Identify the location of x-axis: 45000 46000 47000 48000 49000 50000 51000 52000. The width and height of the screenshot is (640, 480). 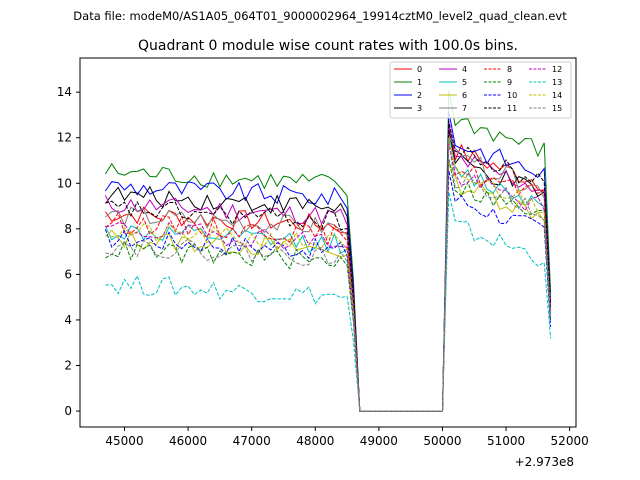
(347, 437).